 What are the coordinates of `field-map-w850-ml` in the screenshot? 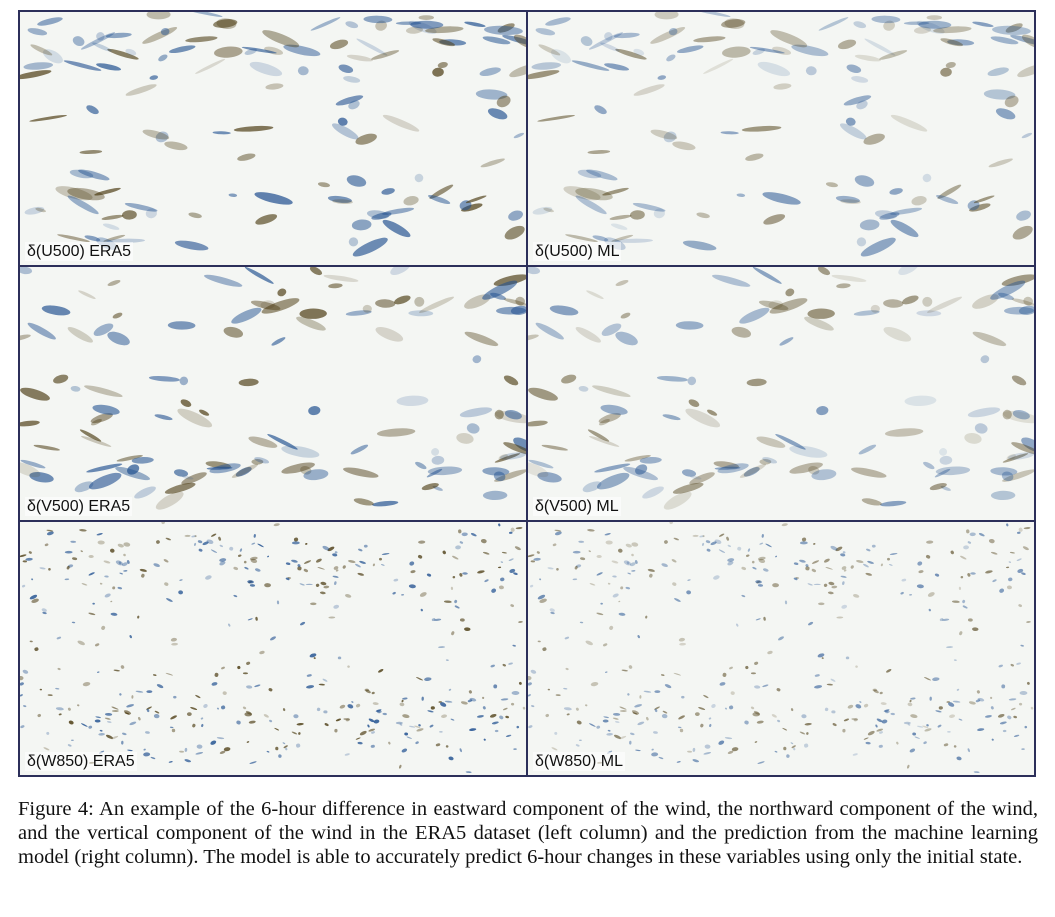 It's located at (781, 647).